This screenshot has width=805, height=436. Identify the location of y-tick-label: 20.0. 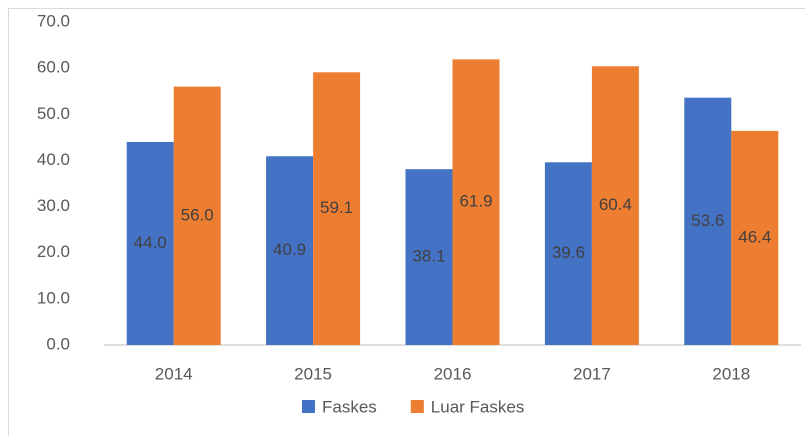
(53, 251).